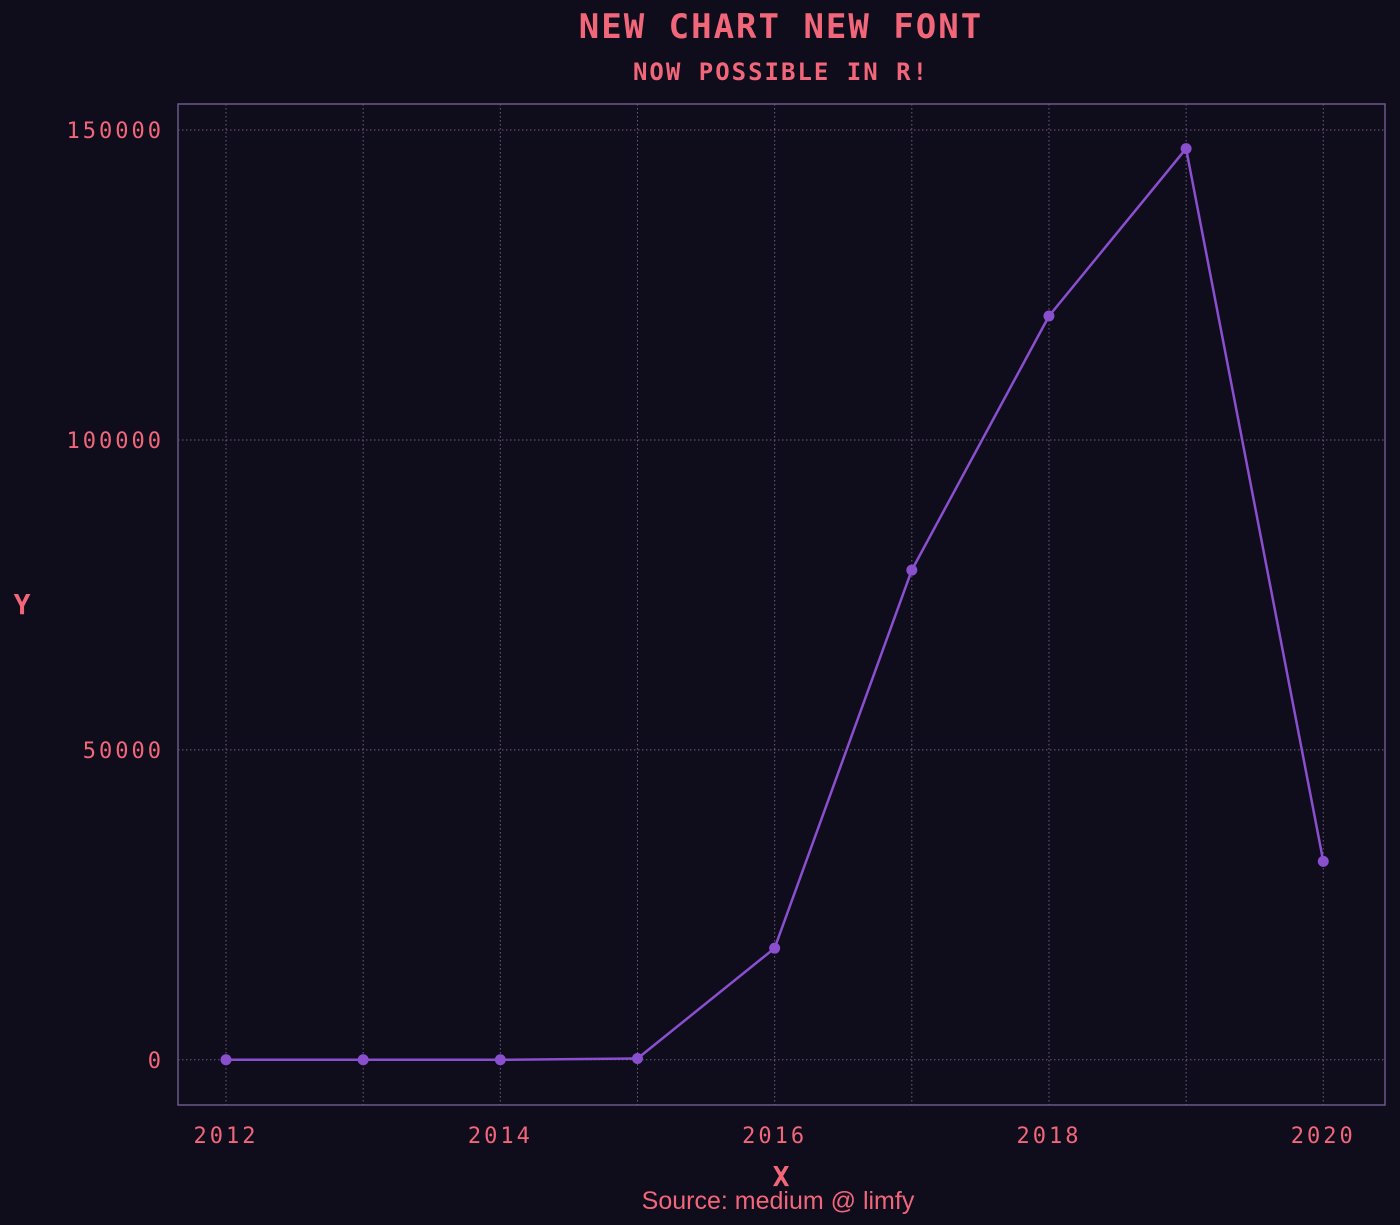 The width and height of the screenshot is (1400, 1225). What do you see at coordinates (778, 1201) in the screenshot?
I see `chart-caption: Source: medium @ limfy` at bounding box center [778, 1201].